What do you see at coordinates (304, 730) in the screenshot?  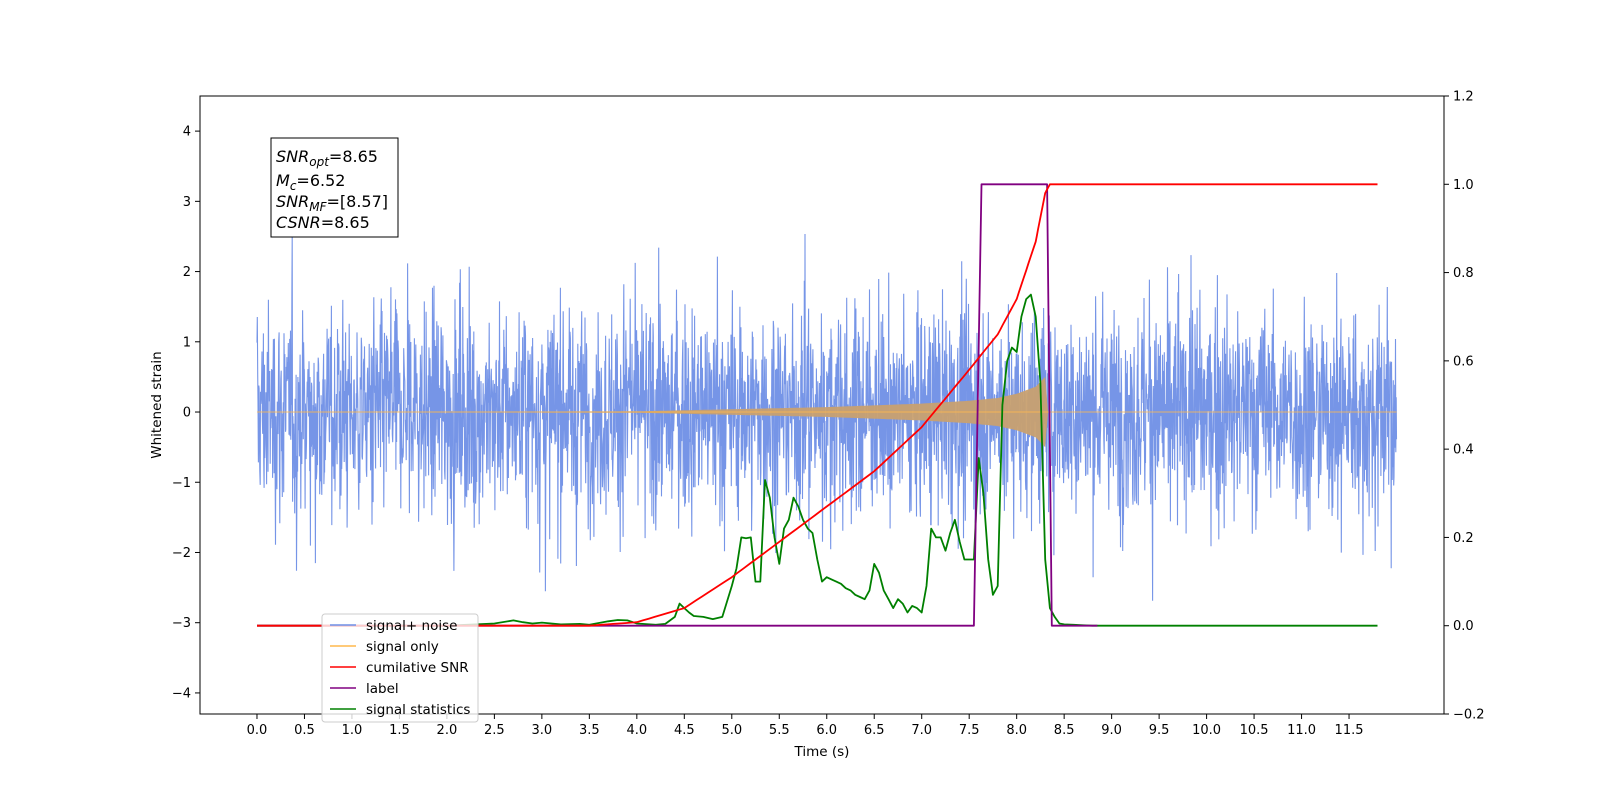 I see `x-tick-label: 0.5` at bounding box center [304, 730].